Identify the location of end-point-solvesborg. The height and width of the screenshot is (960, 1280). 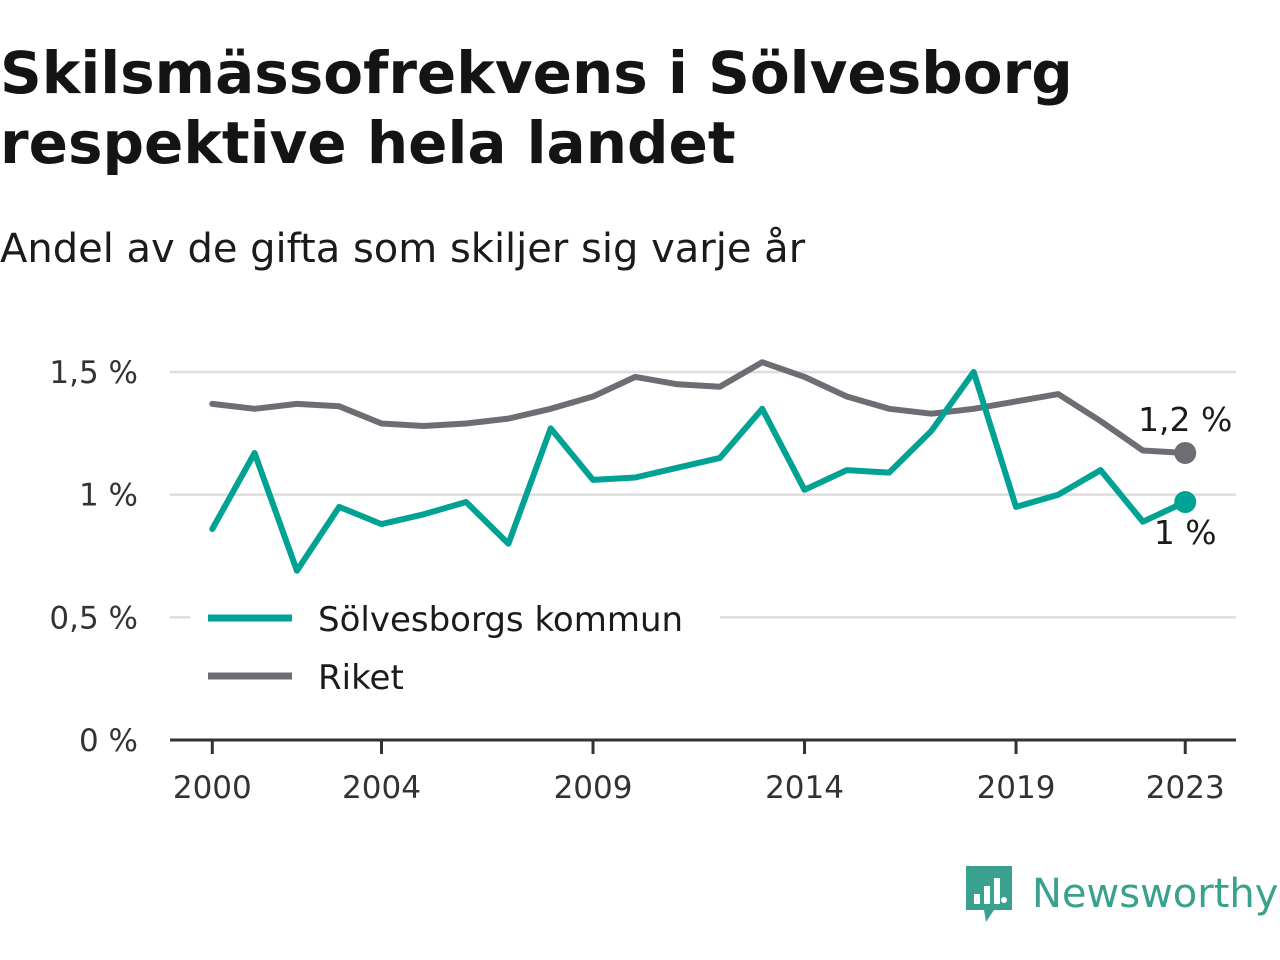
(1185, 502).